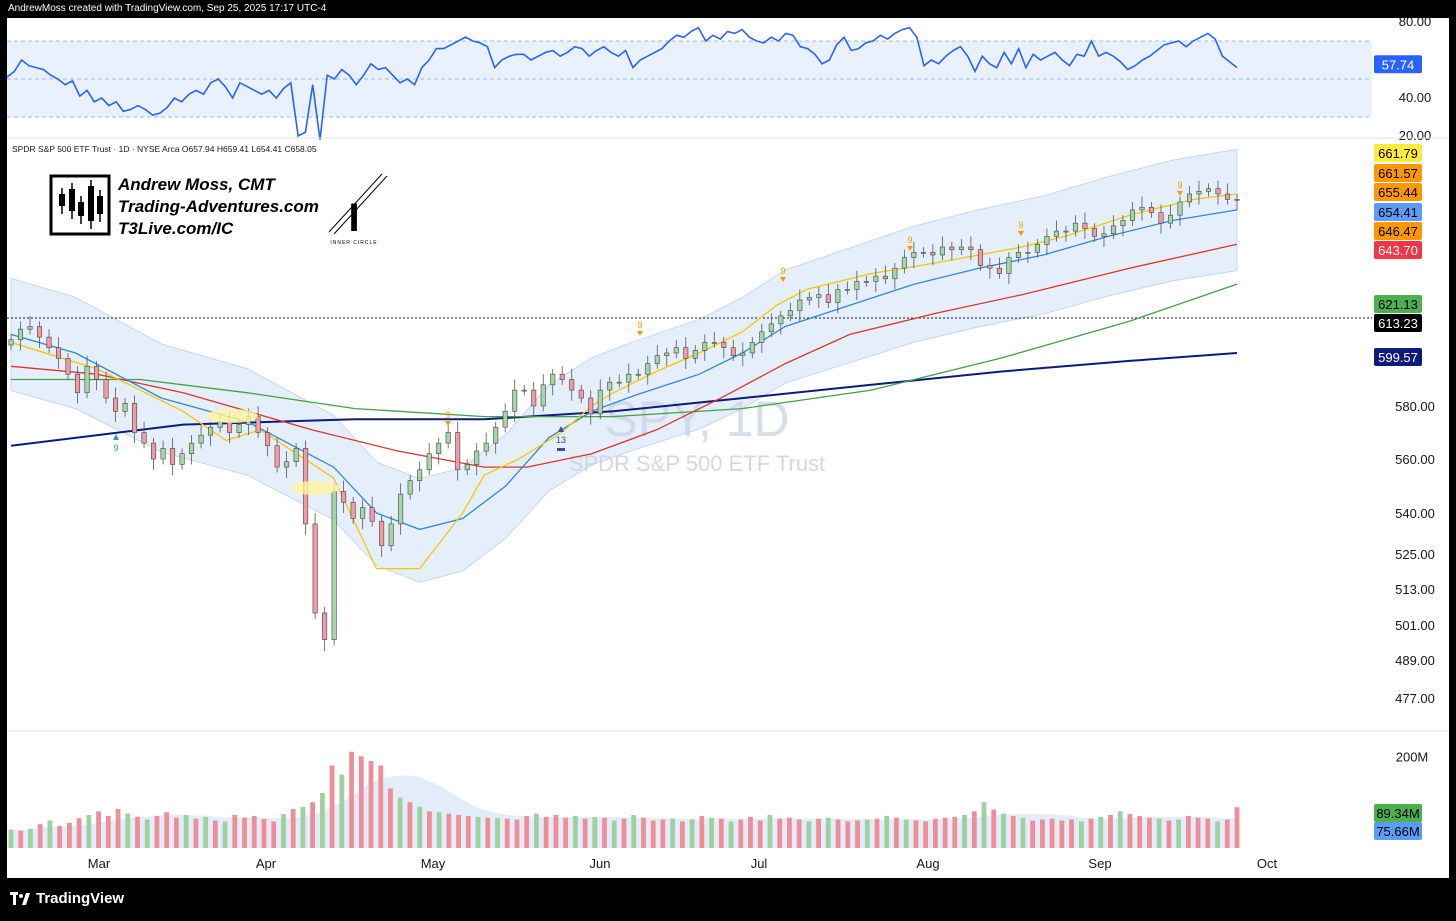 The height and width of the screenshot is (921, 1456). I want to click on rsi-tick-label: 80.00, so click(1415, 23).